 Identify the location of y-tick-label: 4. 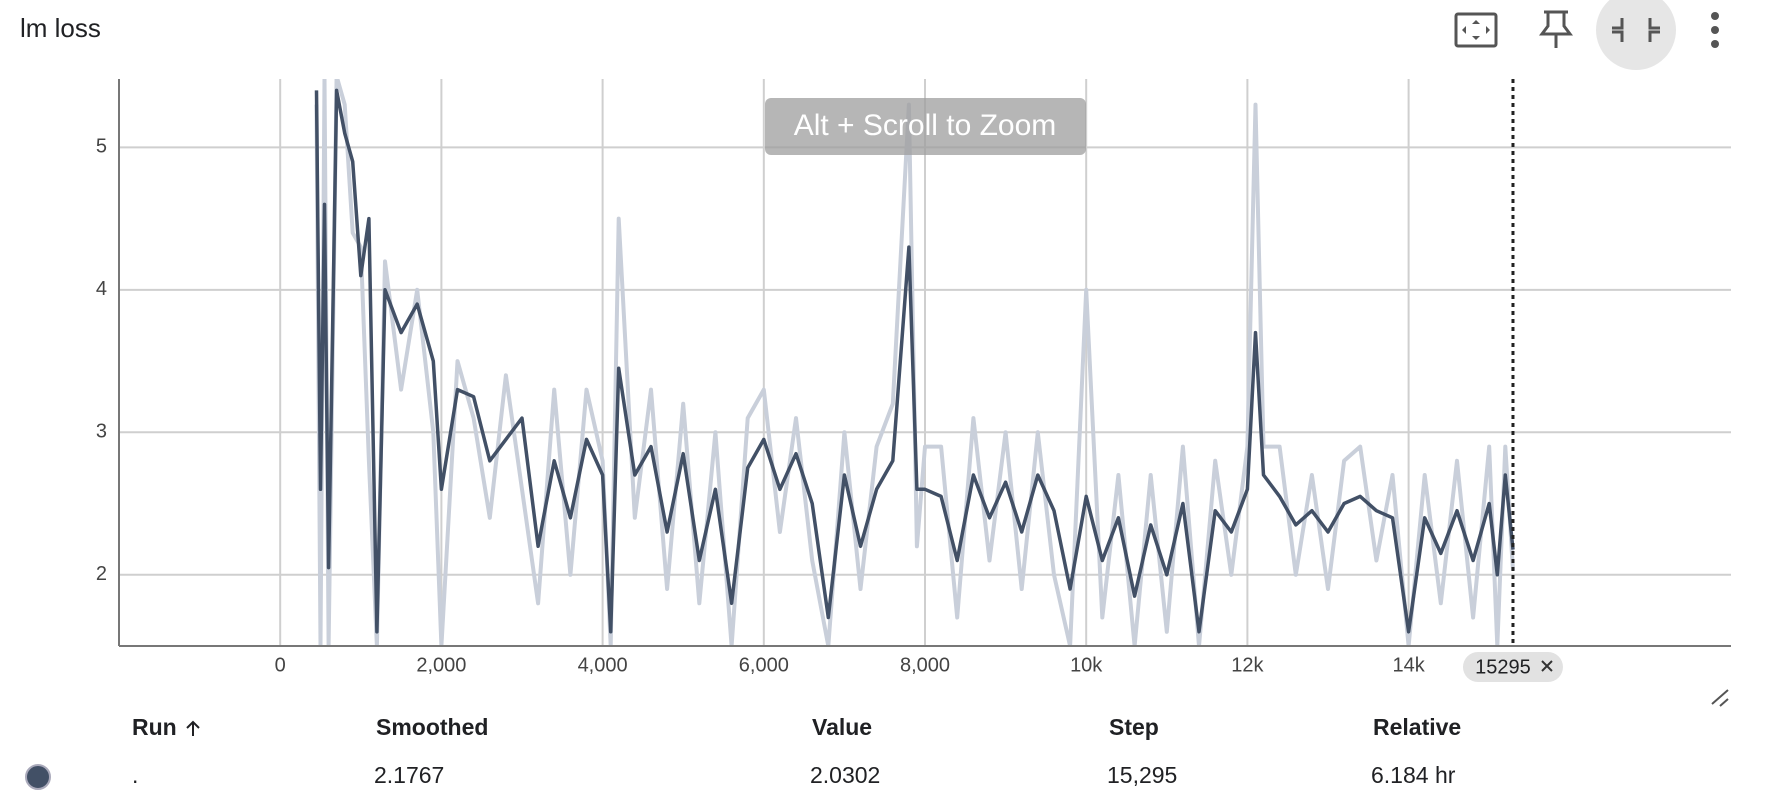
(101, 289).